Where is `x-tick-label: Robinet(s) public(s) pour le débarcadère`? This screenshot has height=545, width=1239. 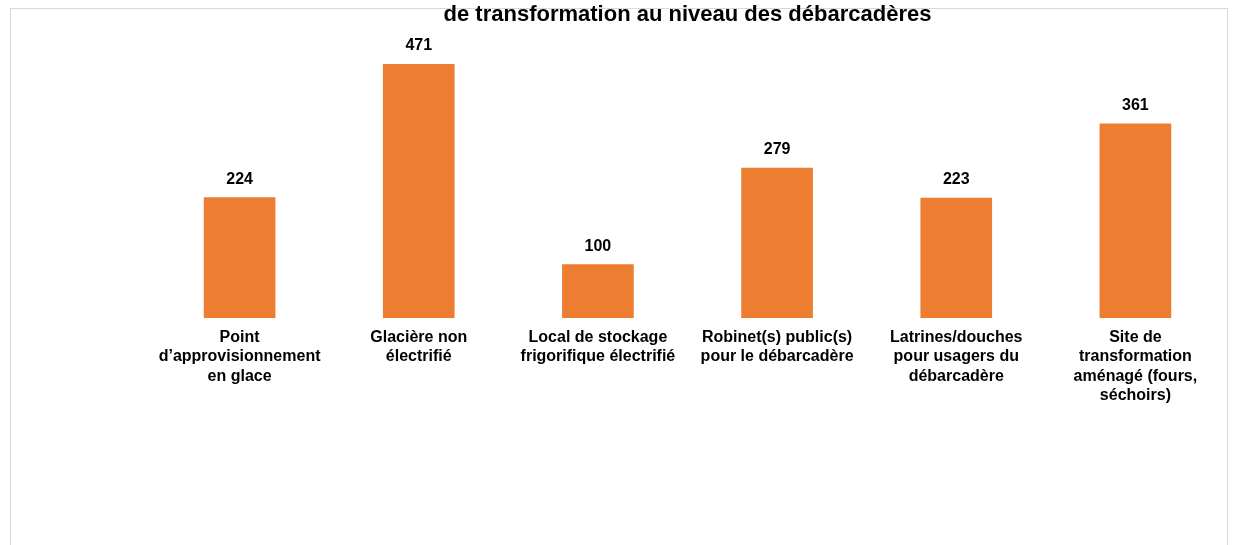
x-tick-label: Robinet(s) public(s) pour le débarcadère is located at coordinates (777, 346).